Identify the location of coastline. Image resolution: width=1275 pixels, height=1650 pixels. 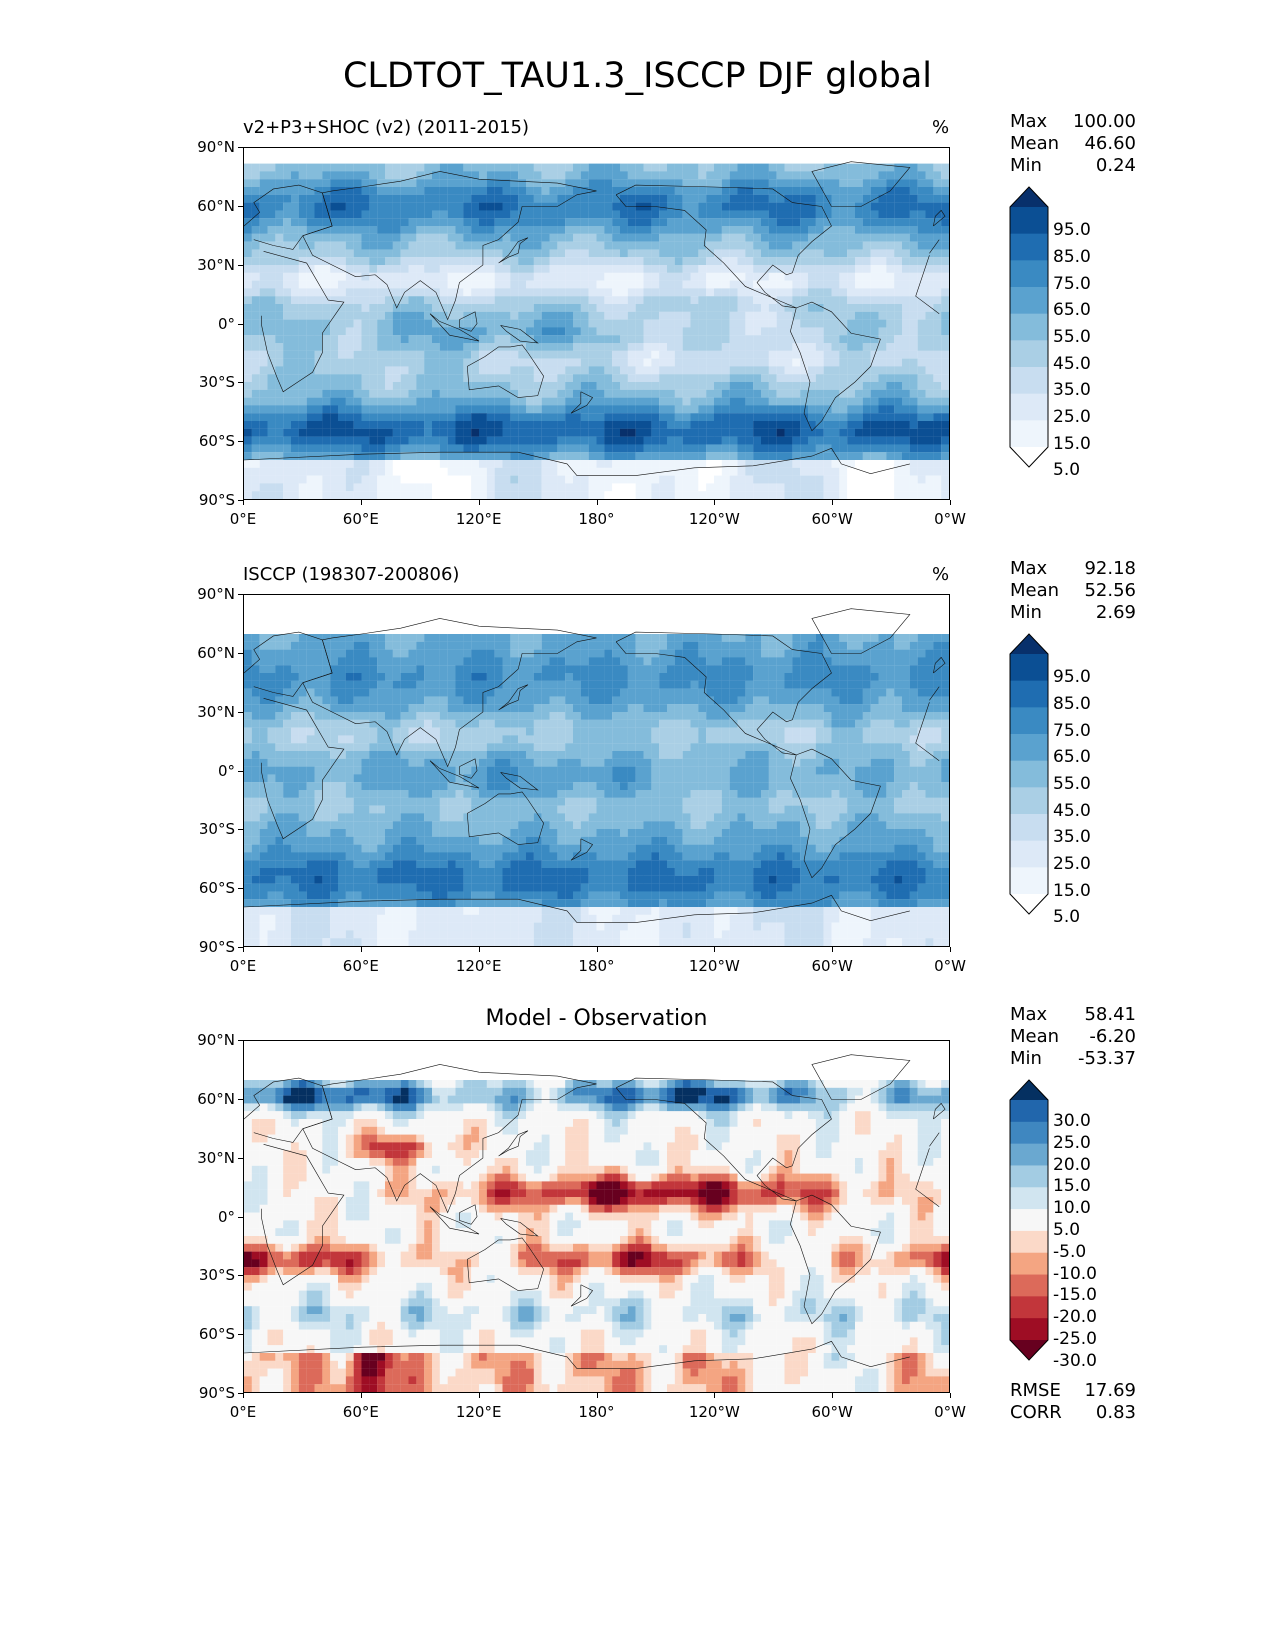
(723, 246).